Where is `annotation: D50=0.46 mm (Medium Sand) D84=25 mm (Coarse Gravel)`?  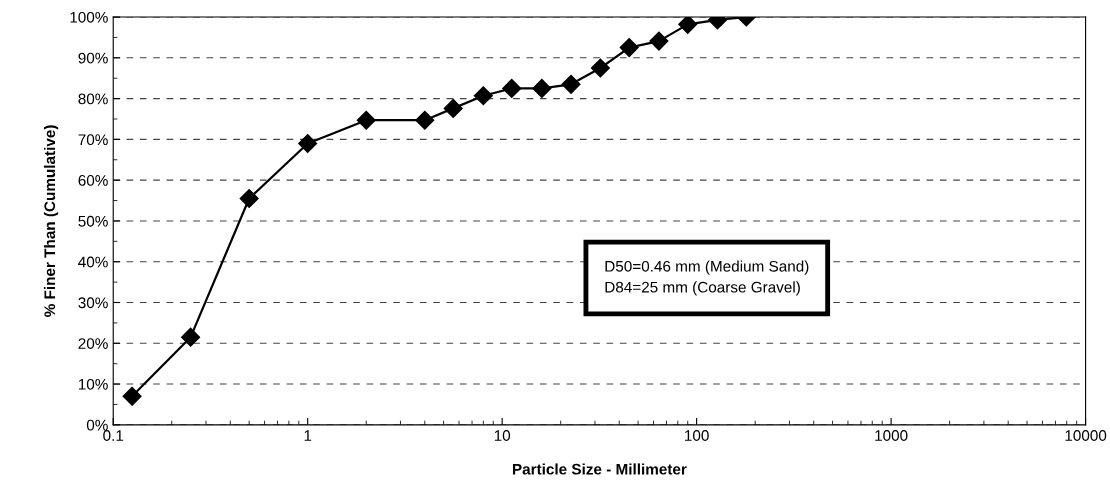
annotation: D50=0.46 mm (Medium Sand) D84=25 mm (Coarse Gravel) is located at coordinates (707, 278).